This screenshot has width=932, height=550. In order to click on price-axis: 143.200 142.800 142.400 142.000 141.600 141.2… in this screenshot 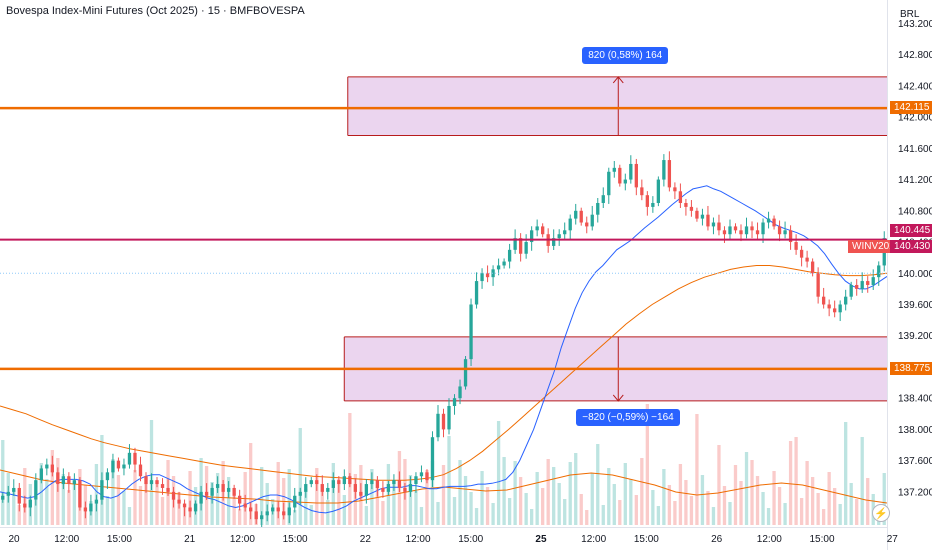, I will do `click(915, 258)`.